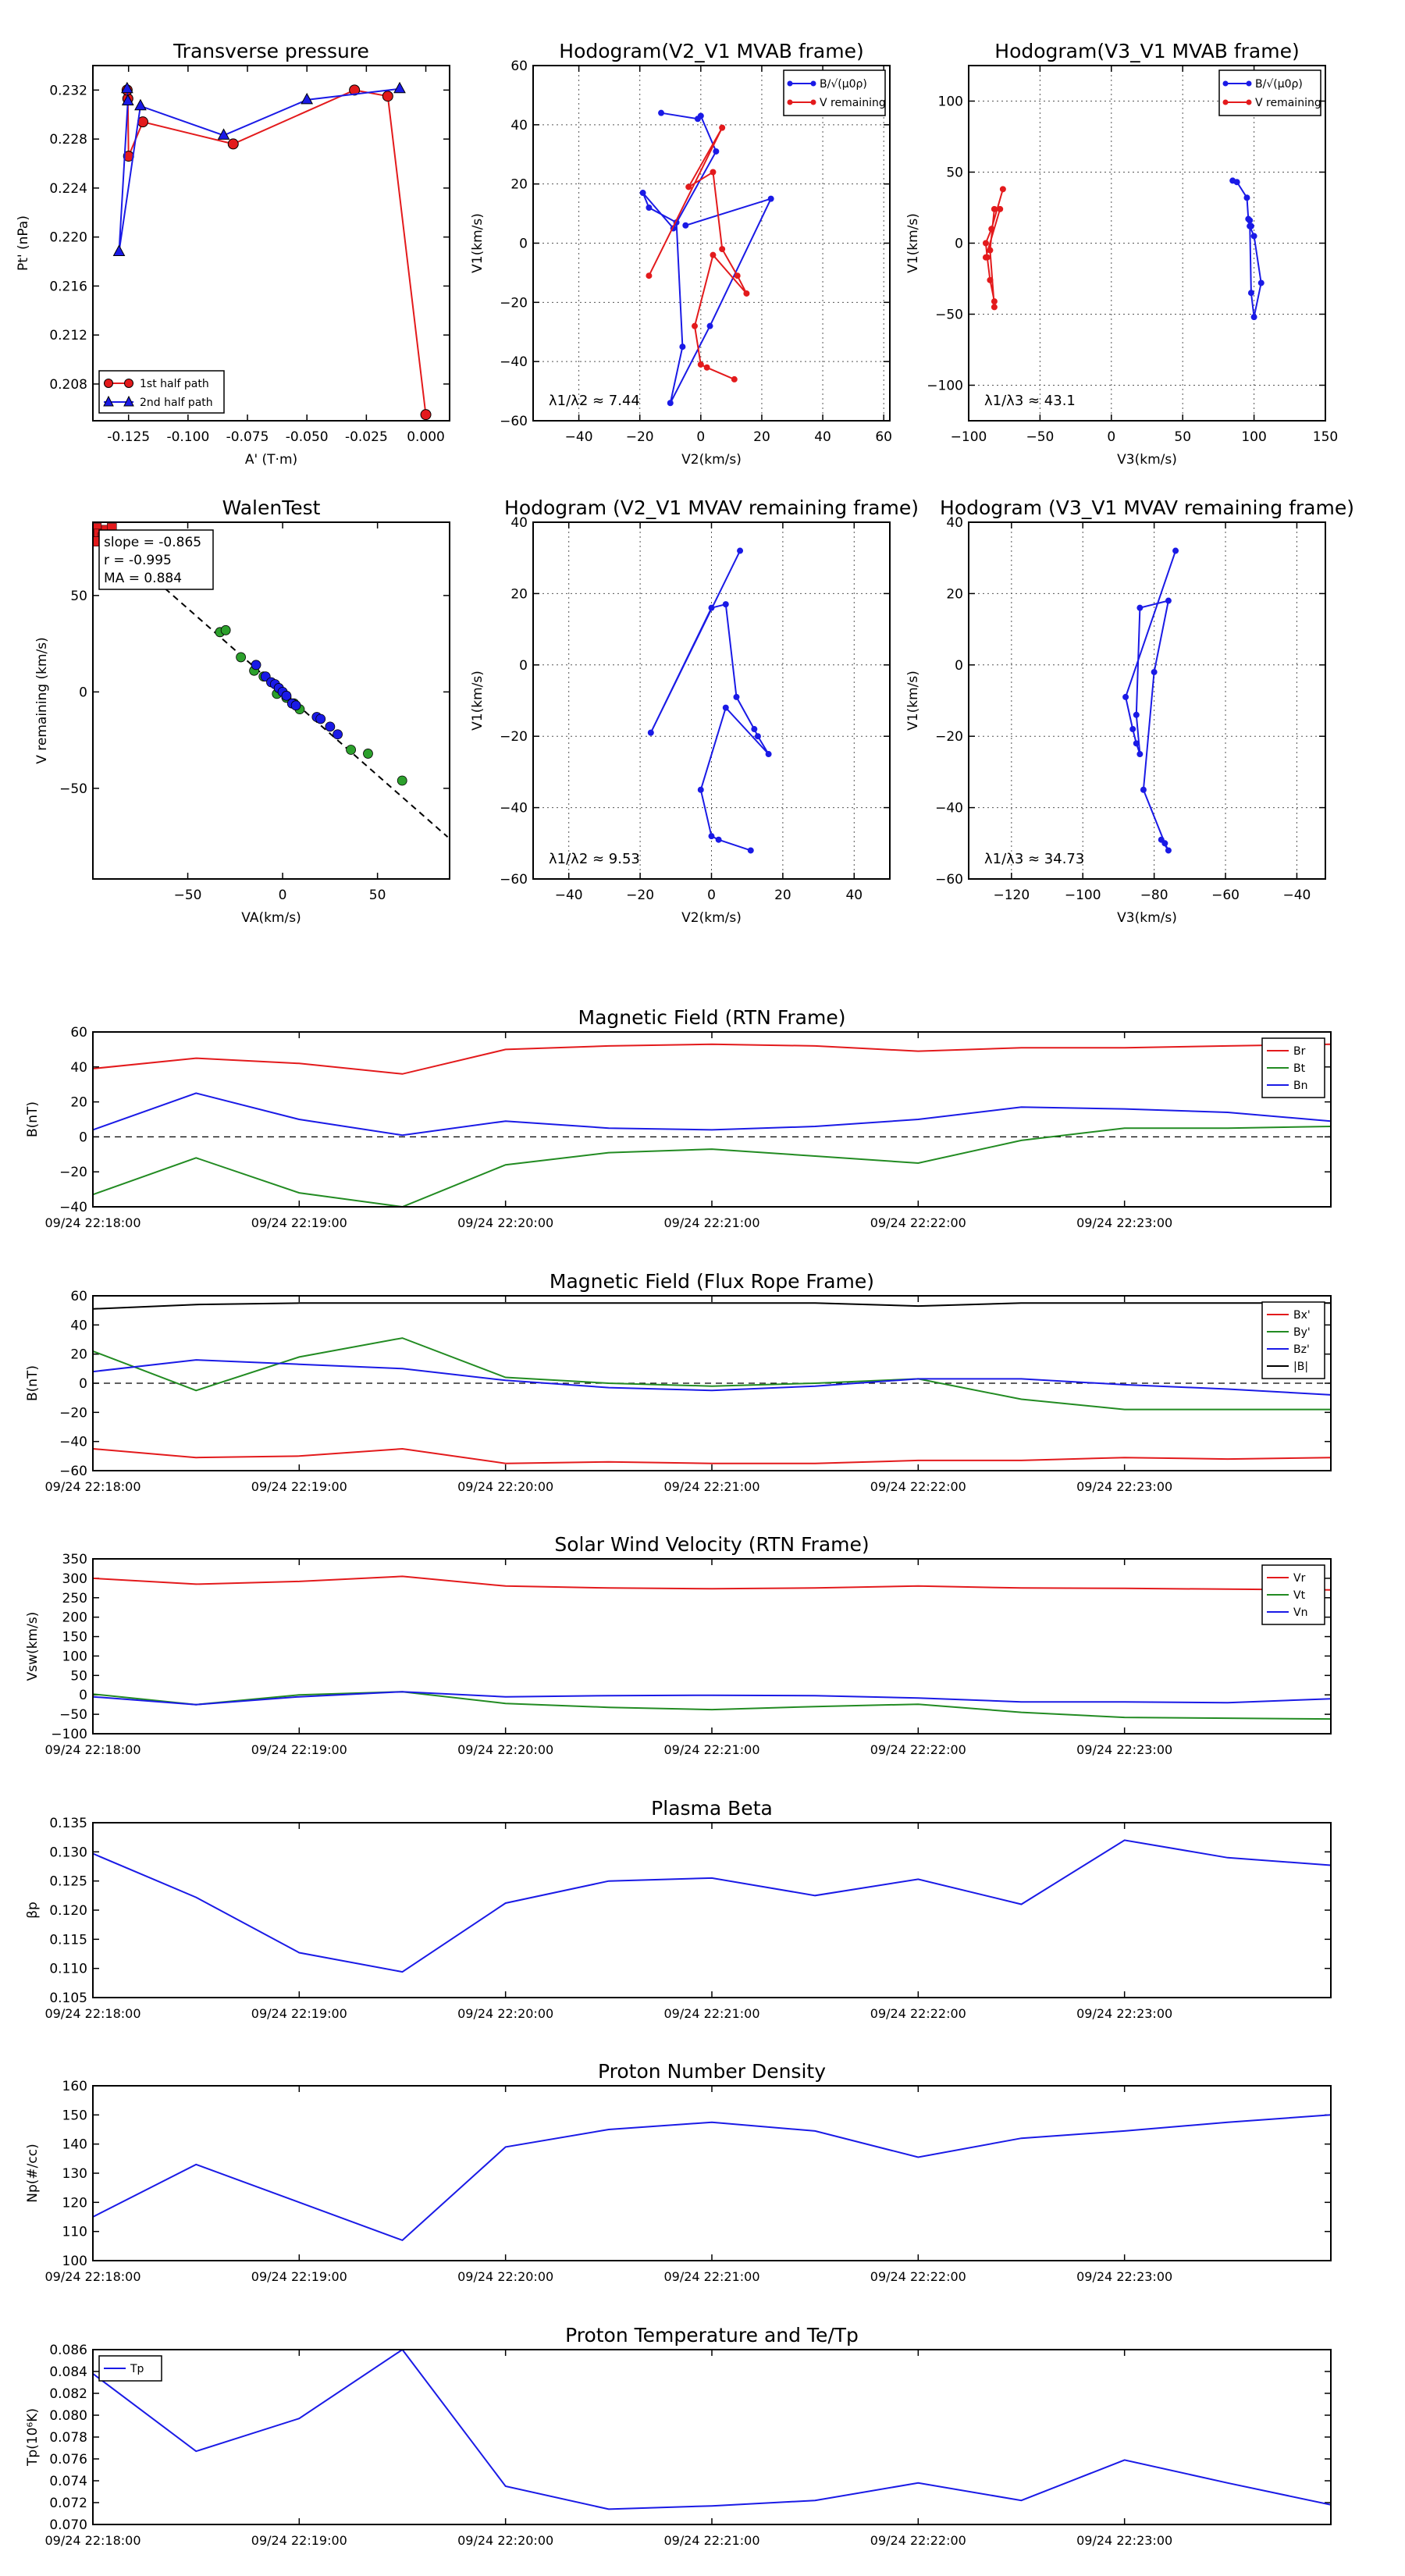 The width and height of the screenshot is (1405, 2576). What do you see at coordinates (68, 1852) in the screenshot?
I see `y-tick-label: 0.130` at bounding box center [68, 1852].